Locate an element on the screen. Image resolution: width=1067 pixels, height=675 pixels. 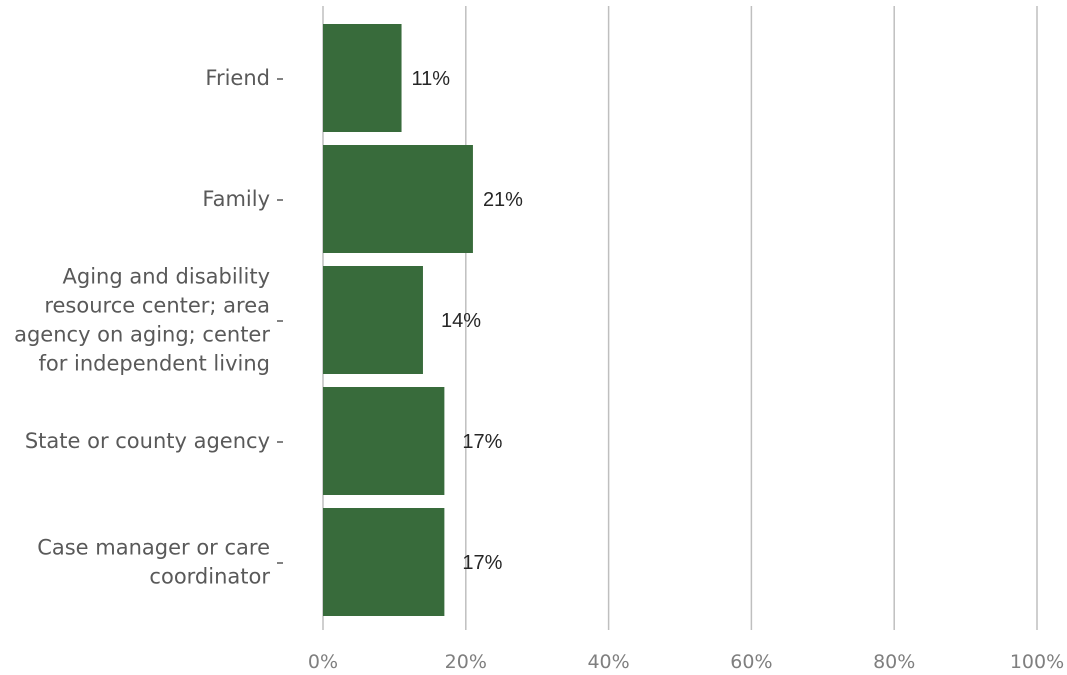
x-axis-tick-labels: 0% 20% 40% 60% 80% 100% is located at coordinates (686, 662).